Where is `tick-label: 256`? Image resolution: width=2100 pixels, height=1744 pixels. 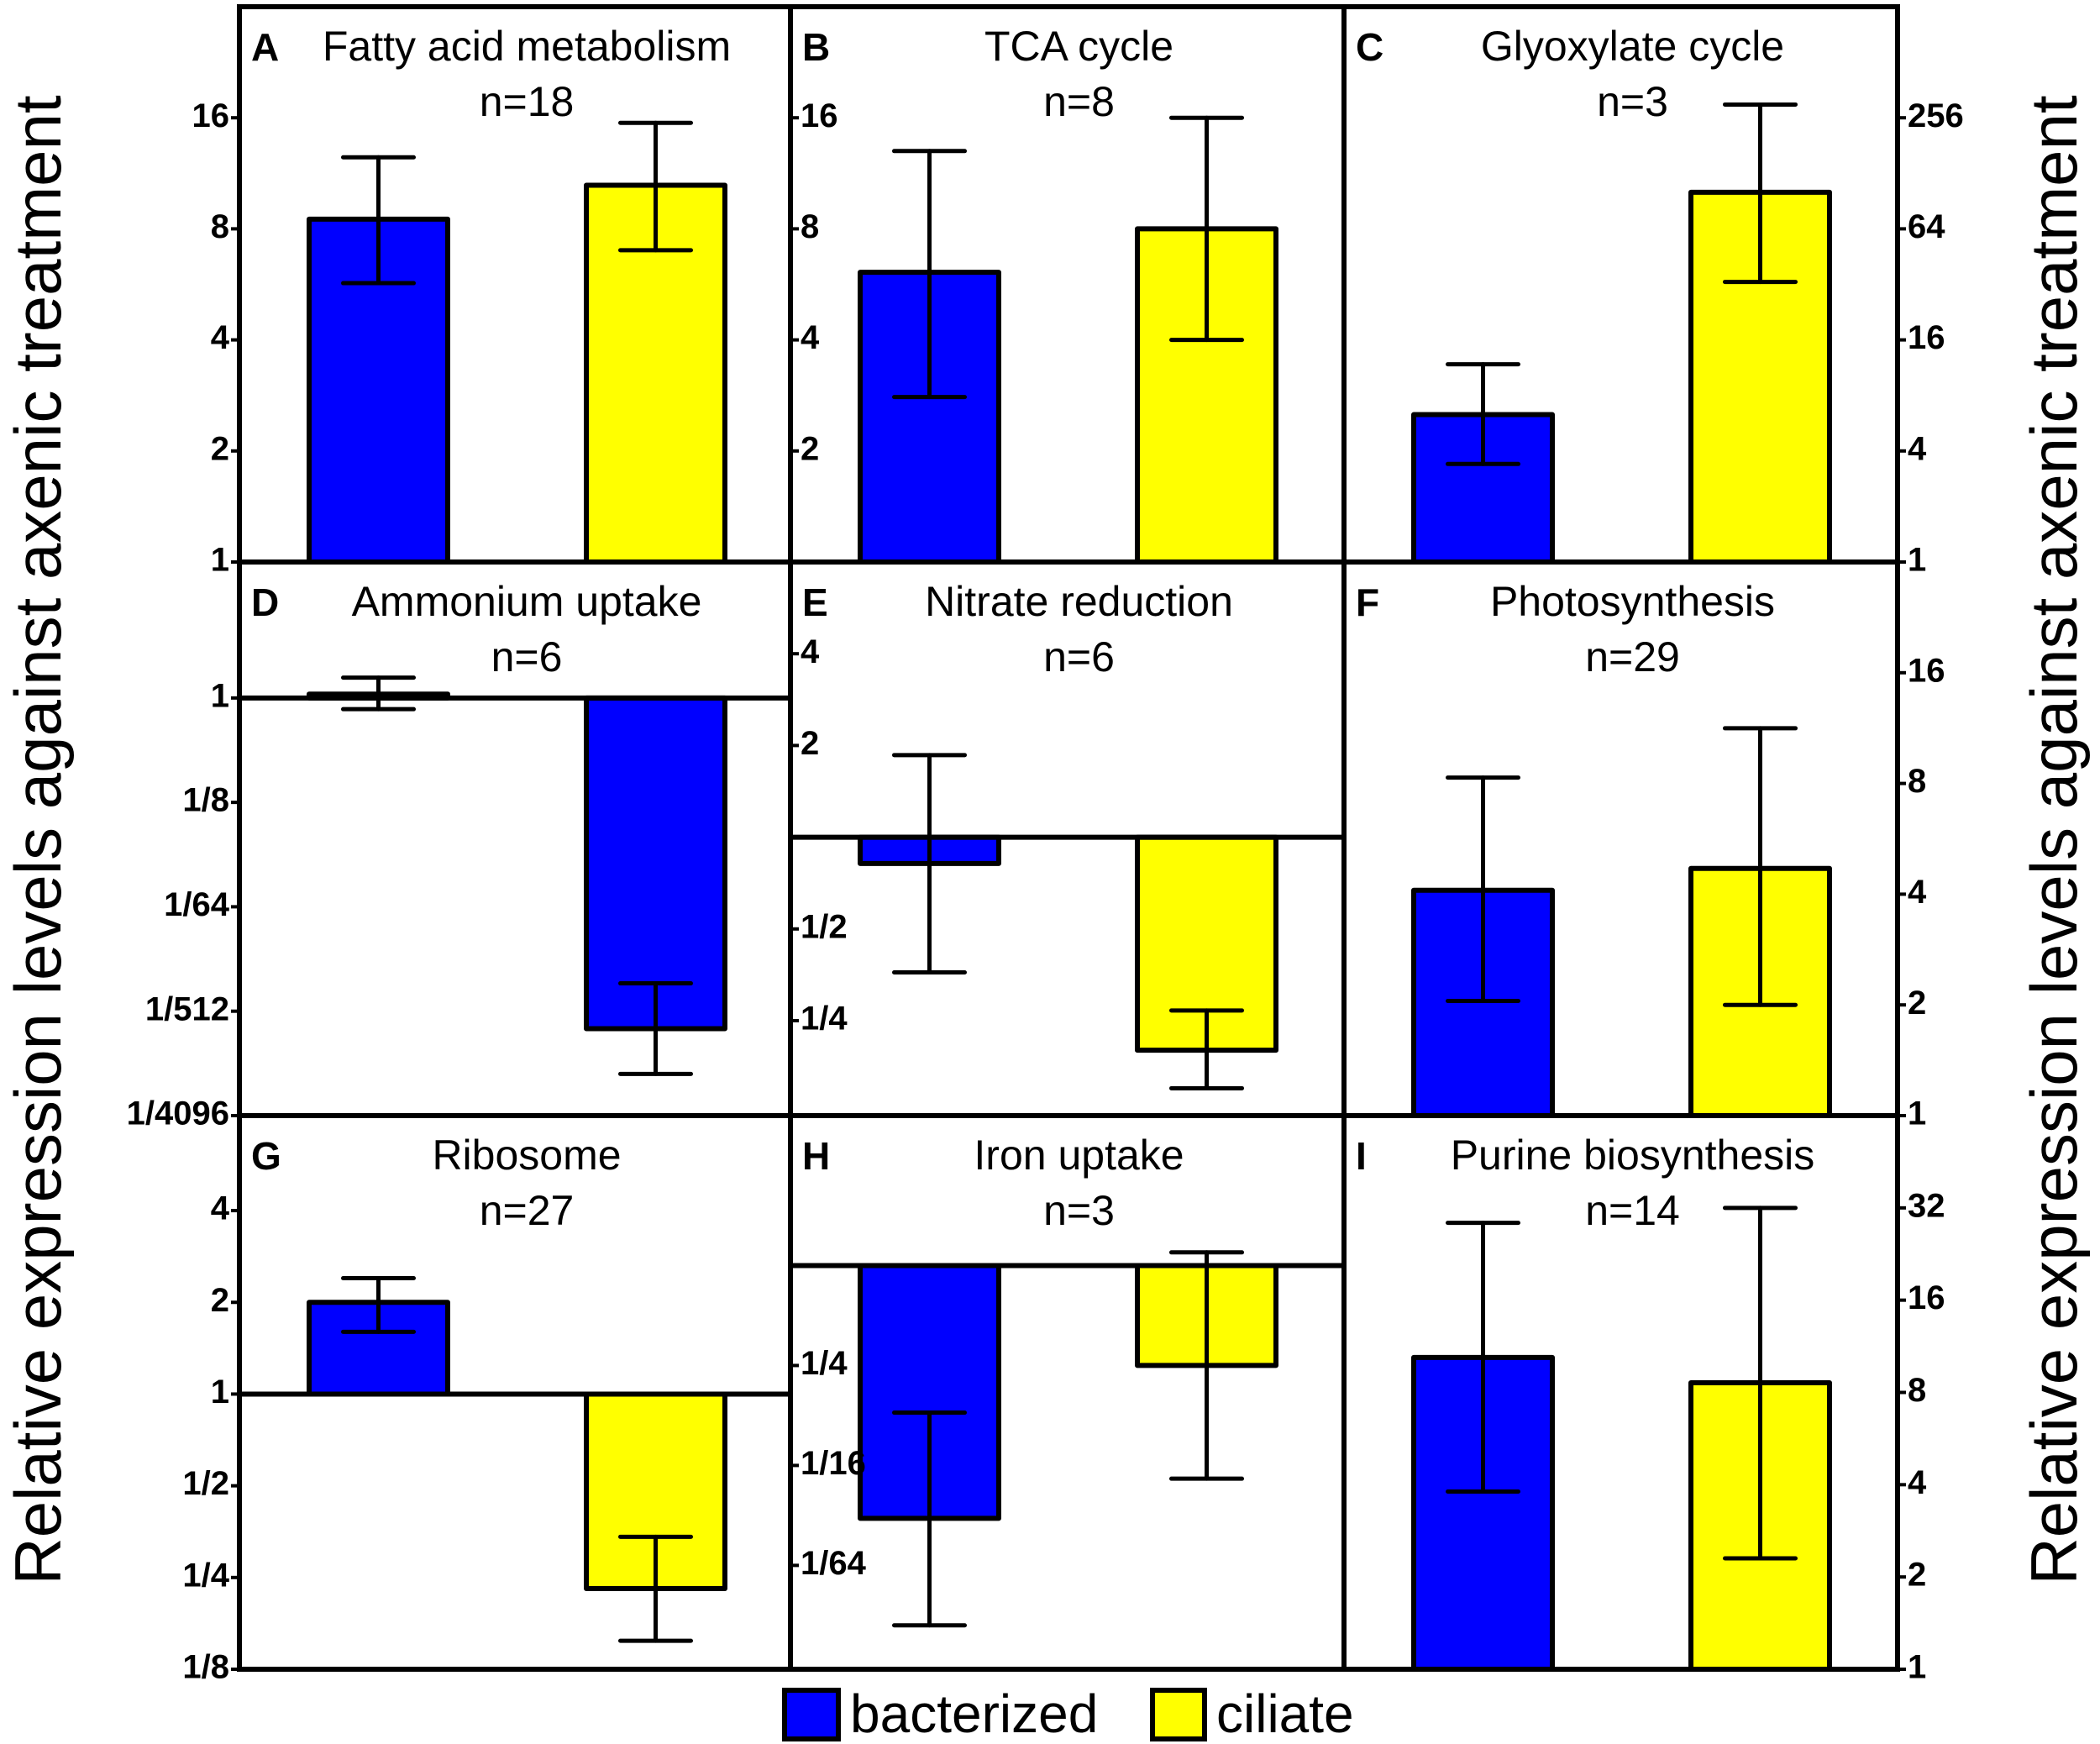
tick-label: 256 is located at coordinates (1936, 116).